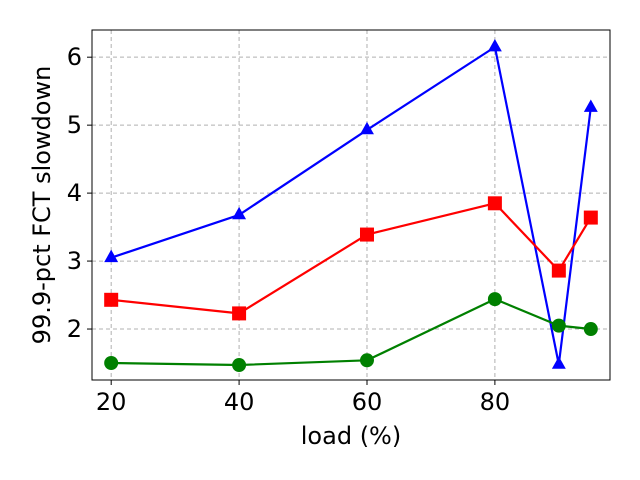 The image size is (640, 480). Describe the element at coordinates (351, 436) in the screenshot. I see `x-axis-title: load (%)` at that location.